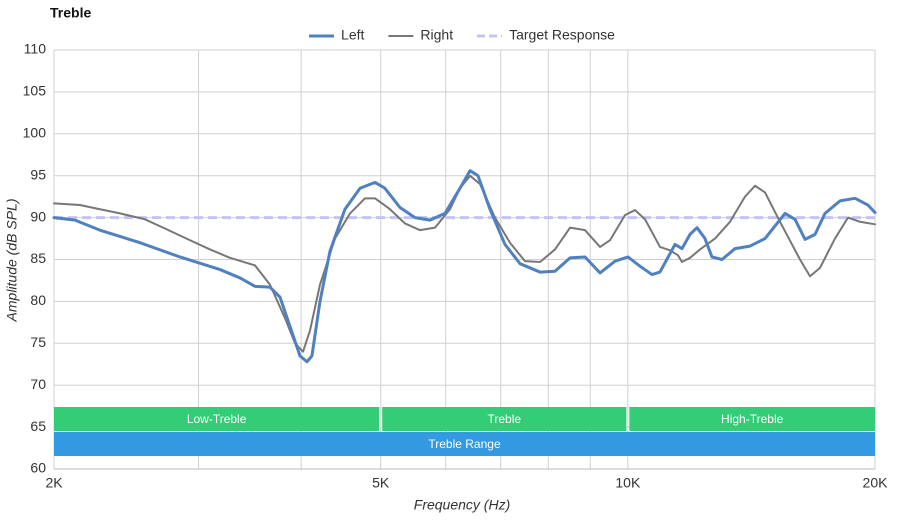  I want to click on y-tick-label: 100, so click(35, 133).